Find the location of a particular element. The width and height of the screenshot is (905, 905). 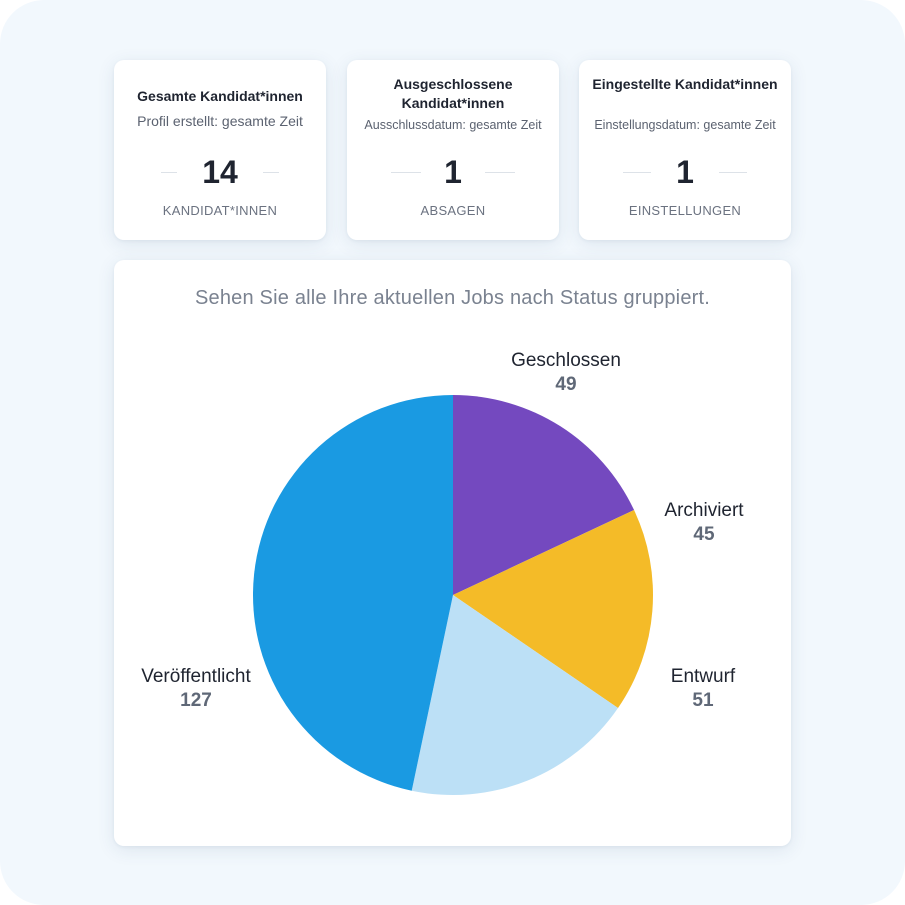

stat-title: Gesamte Kandidat*innen is located at coordinates (220, 96).